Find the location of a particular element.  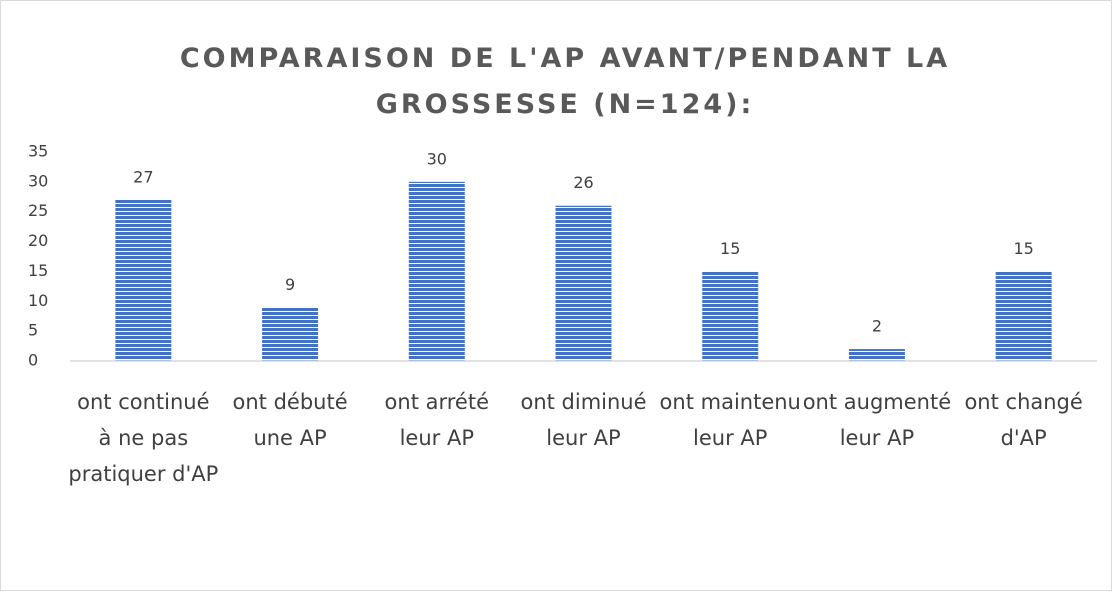

x-tick-label: ont changé d'AP is located at coordinates (1023, 420).